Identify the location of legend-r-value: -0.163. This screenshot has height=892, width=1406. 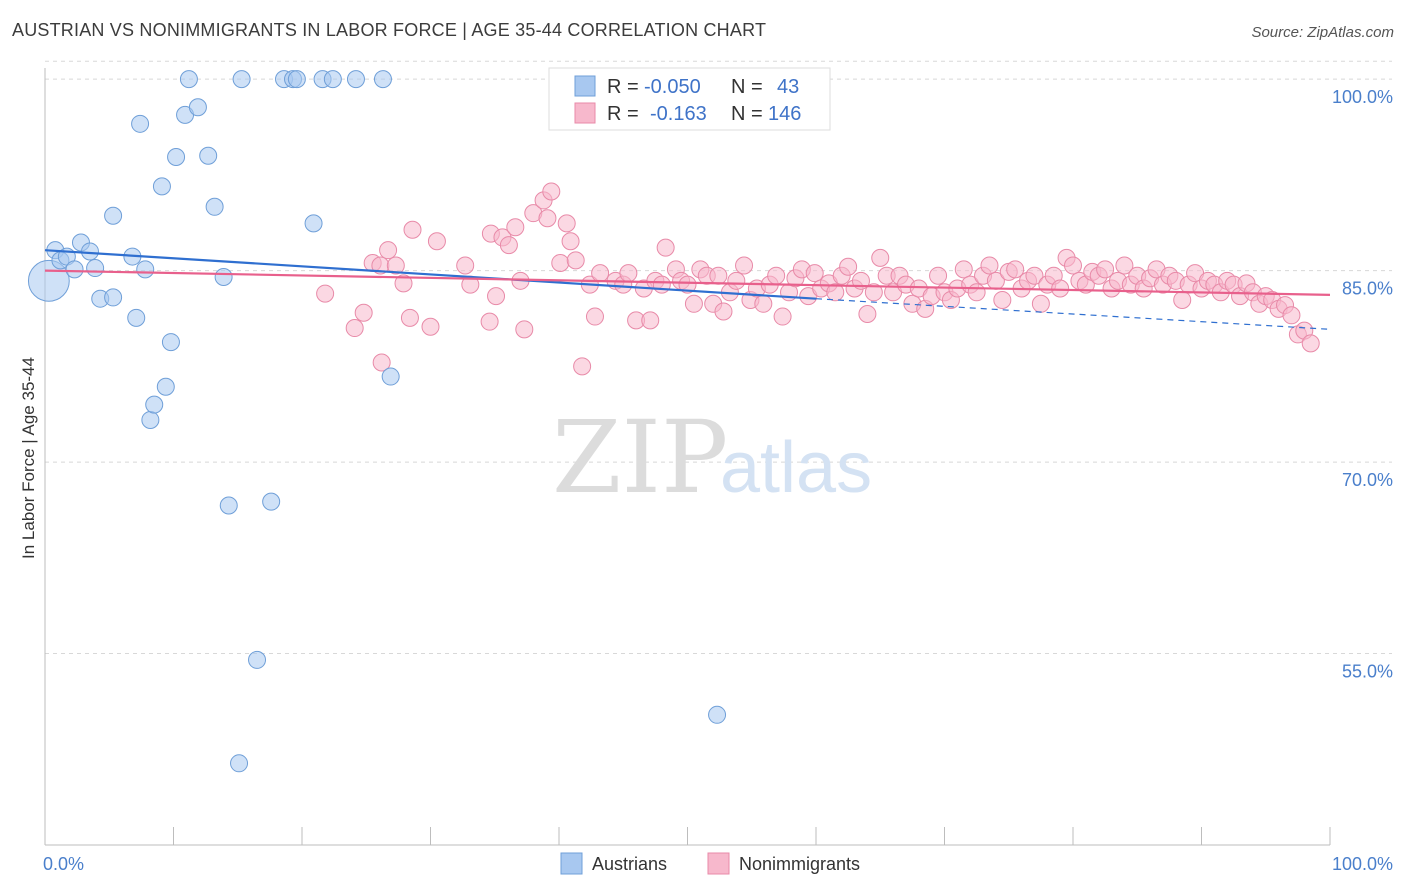
(678, 114).